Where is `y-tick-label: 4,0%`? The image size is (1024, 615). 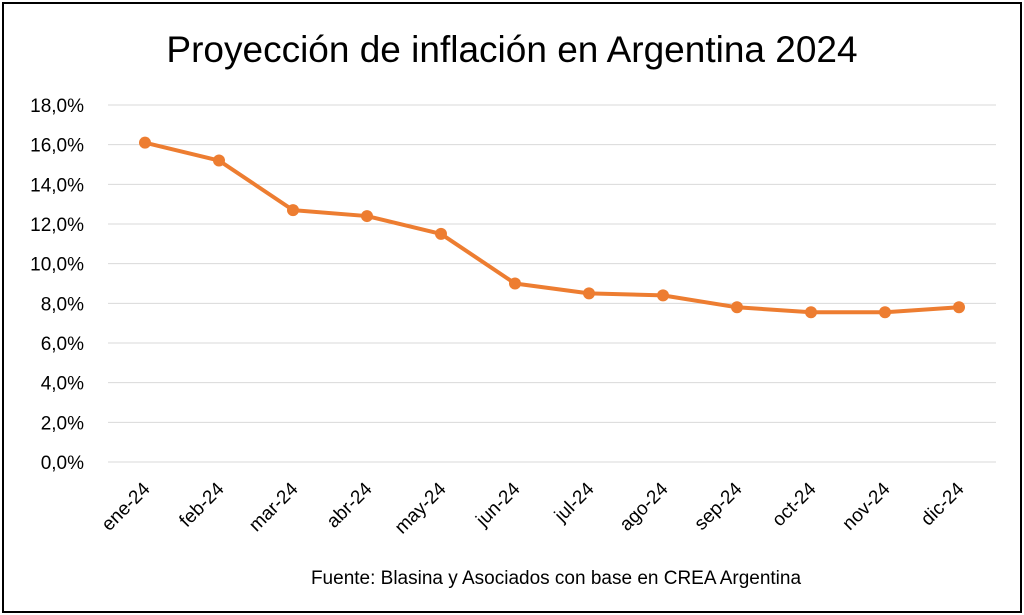 y-tick-label: 4,0% is located at coordinates (62, 384).